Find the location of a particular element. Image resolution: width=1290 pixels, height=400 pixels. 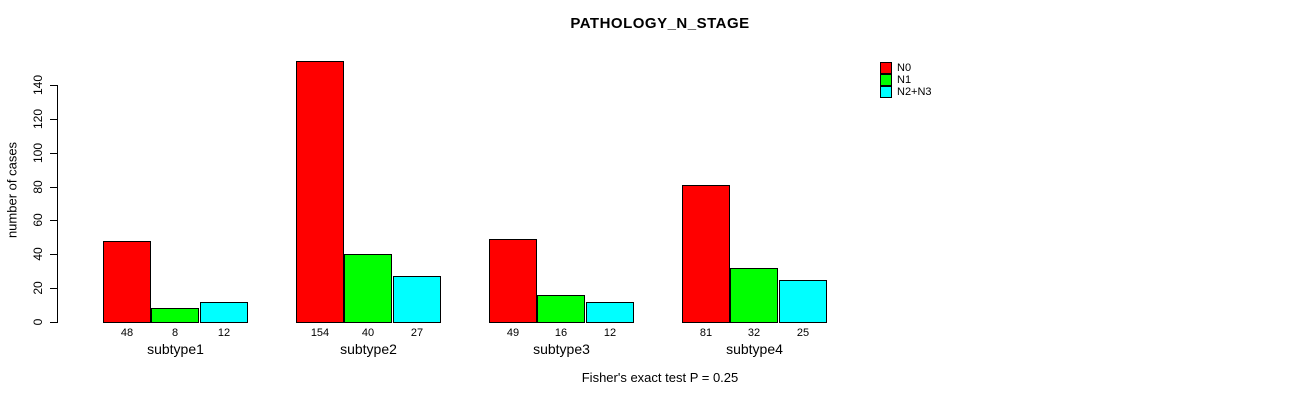

bar-n0-subtype1 is located at coordinates (127, 282).